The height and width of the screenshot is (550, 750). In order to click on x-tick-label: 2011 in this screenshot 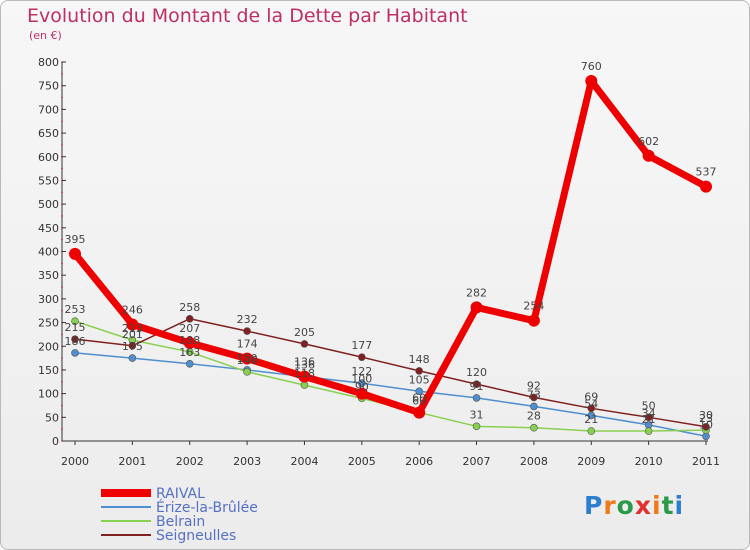, I will do `click(706, 461)`.